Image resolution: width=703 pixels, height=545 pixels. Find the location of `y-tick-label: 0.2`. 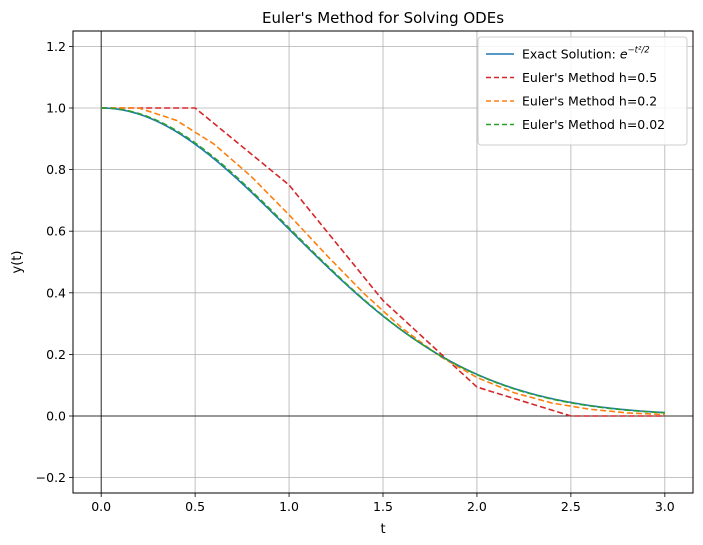

y-tick-label: 0.2 is located at coordinates (56, 354).